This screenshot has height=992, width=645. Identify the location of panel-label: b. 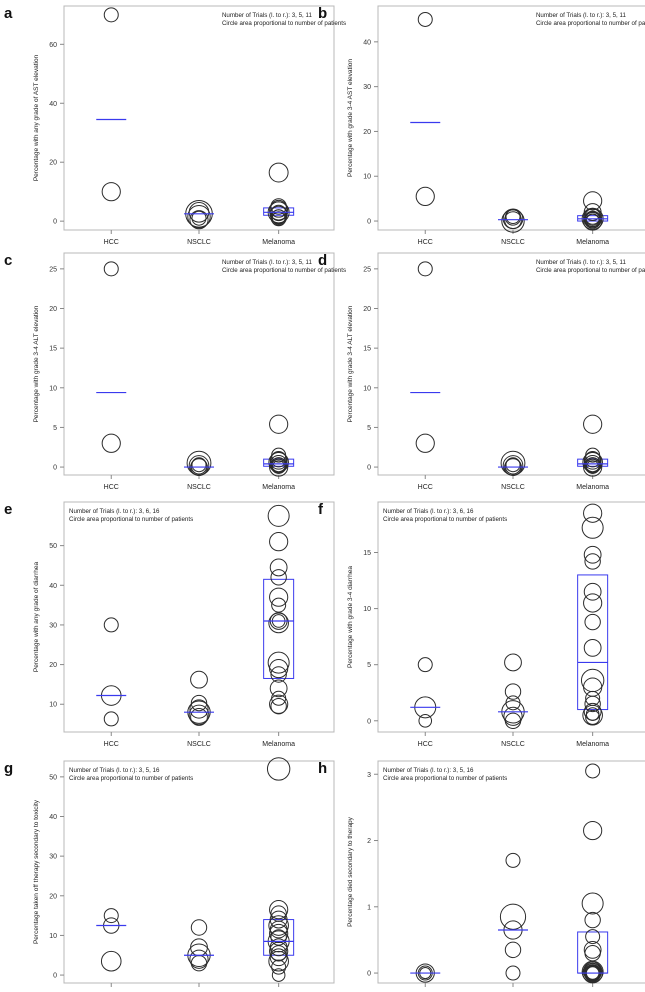
(322, 13).